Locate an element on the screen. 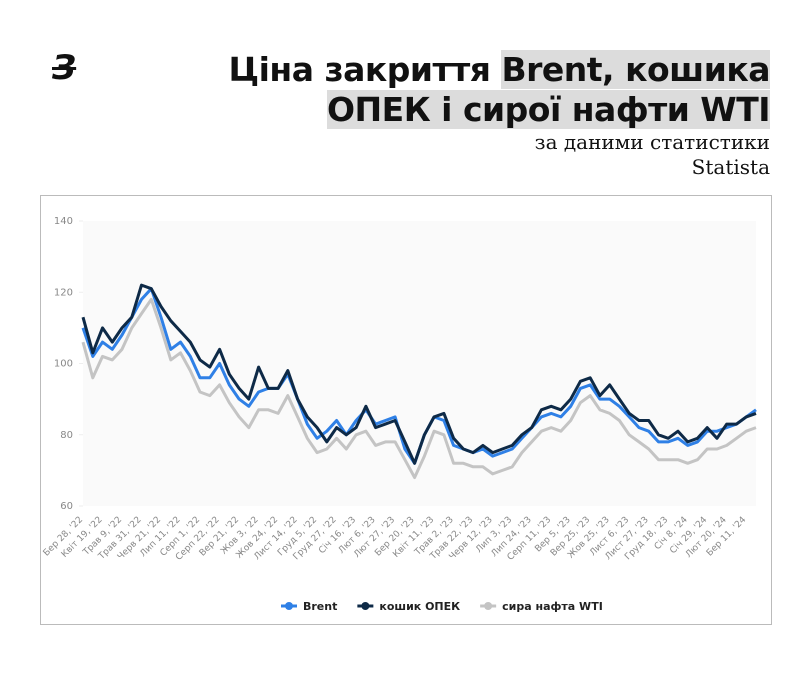 Image resolution: width=800 pixels, height=678 pixels. subtitle: за даними статистики Statista is located at coordinates (652, 154).